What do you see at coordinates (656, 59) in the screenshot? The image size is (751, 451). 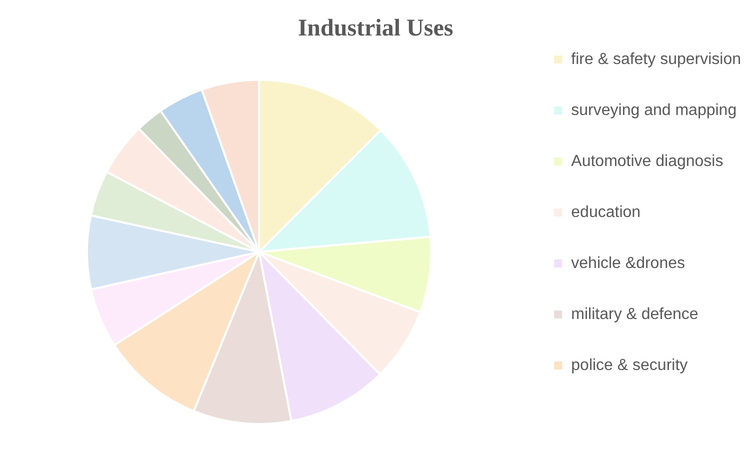 I see `legend-label: fire & safety supervision` at bounding box center [656, 59].